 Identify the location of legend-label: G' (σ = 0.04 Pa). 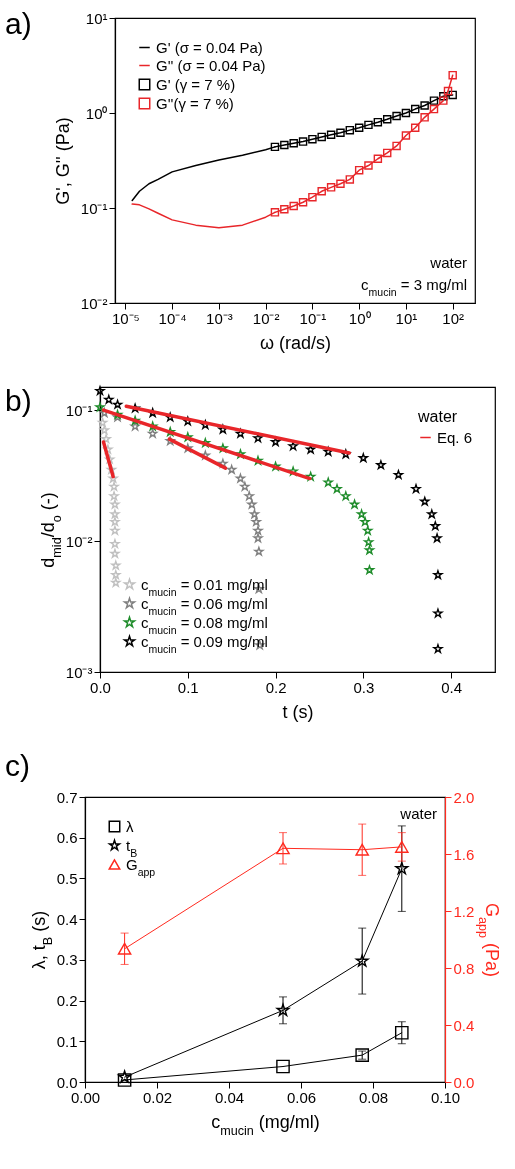
(209, 47).